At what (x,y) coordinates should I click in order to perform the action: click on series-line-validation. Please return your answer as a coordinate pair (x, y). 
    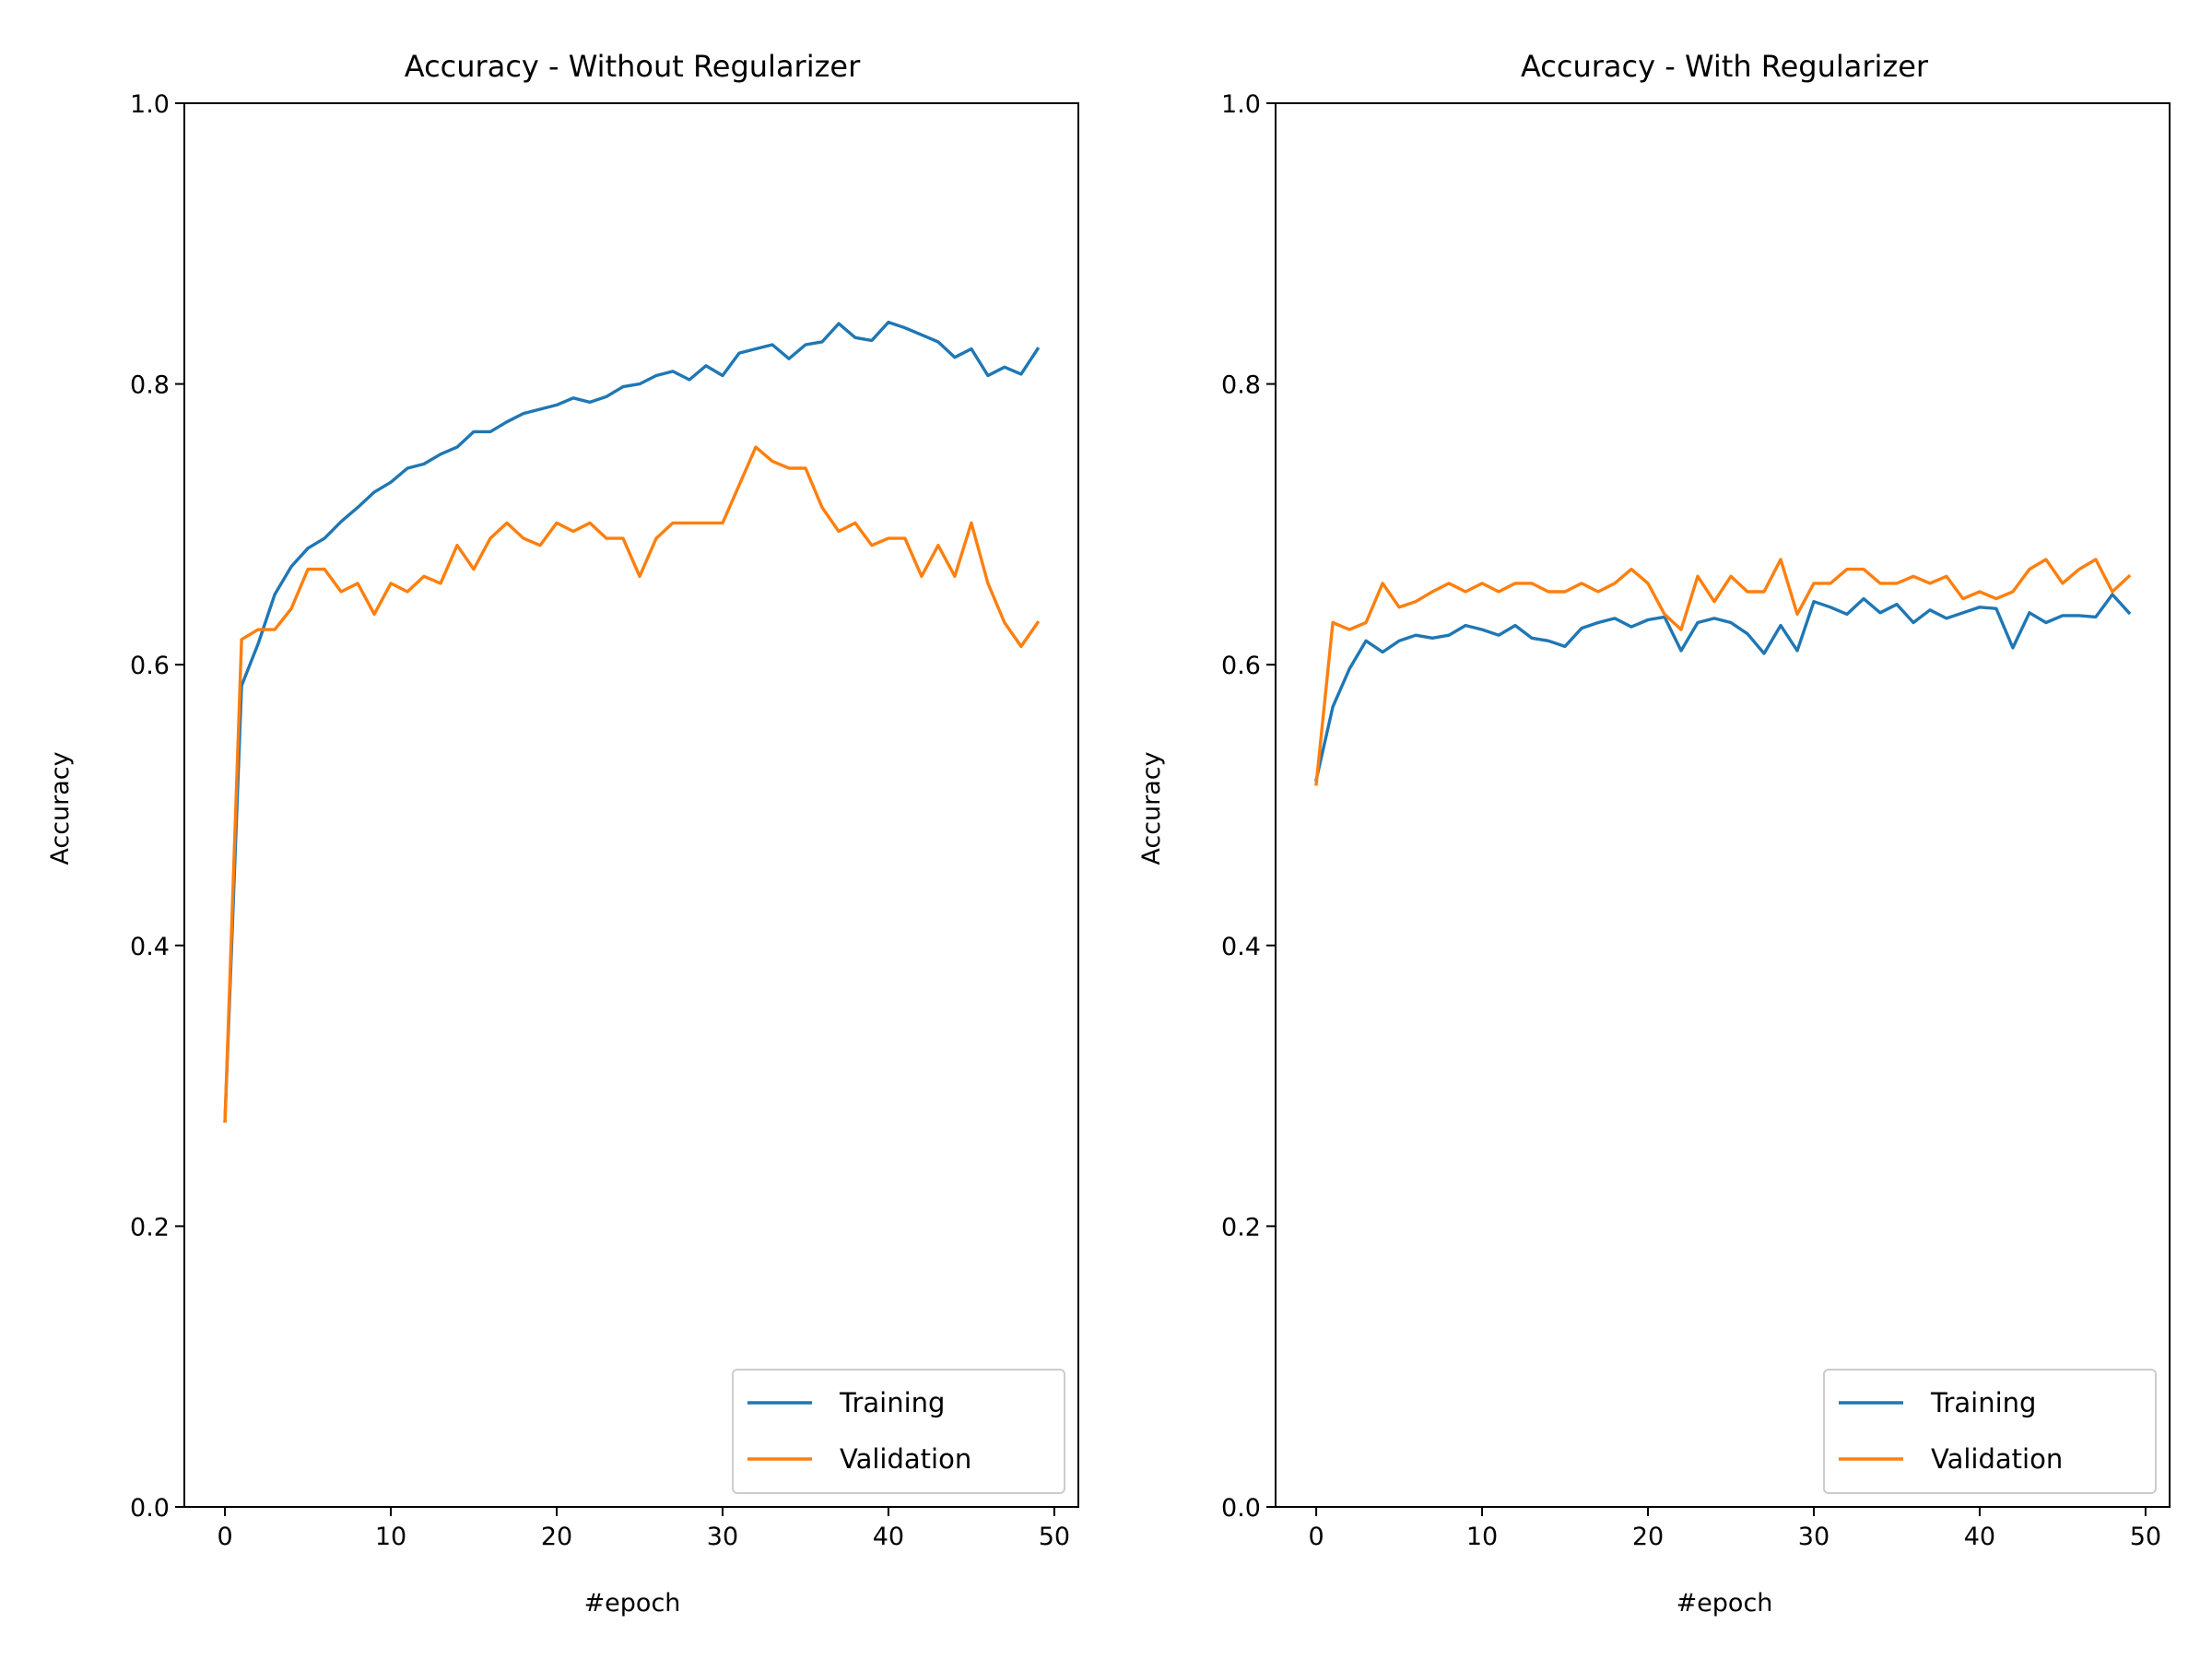
    Looking at the image, I should click on (1723, 672).